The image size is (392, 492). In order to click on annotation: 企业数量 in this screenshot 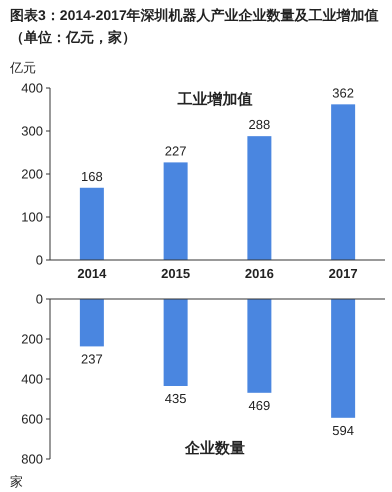, I will do `click(214, 448)`.